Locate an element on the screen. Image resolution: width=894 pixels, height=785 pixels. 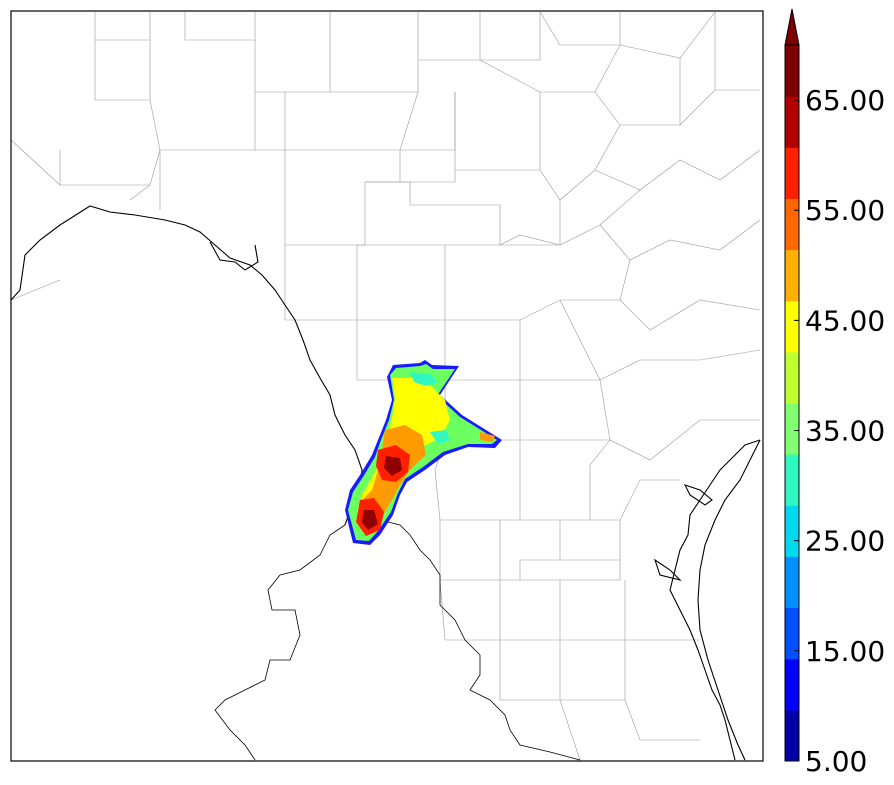
international-border is located at coordinates (280, 642).